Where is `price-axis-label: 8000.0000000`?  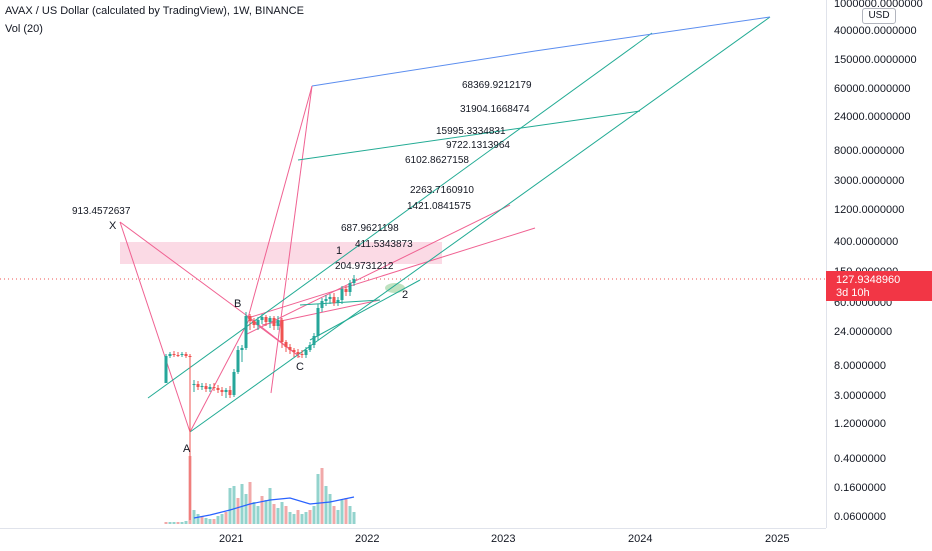
price-axis-label: 8000.0000000 is located at coordinates (869, 151).